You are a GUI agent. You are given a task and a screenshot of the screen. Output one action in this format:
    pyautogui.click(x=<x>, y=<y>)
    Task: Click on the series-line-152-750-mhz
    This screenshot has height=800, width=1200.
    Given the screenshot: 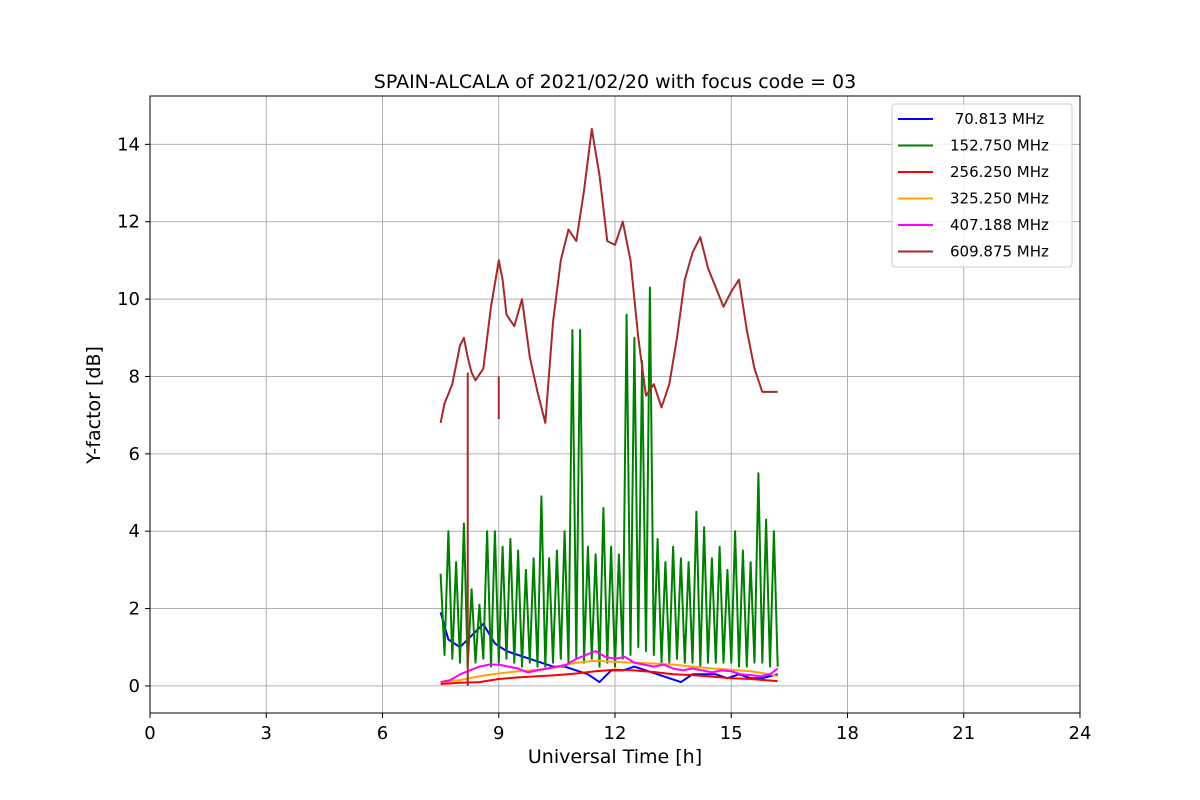 What is the action you would take?
    pyautogui.click(x=609, y=477)
    